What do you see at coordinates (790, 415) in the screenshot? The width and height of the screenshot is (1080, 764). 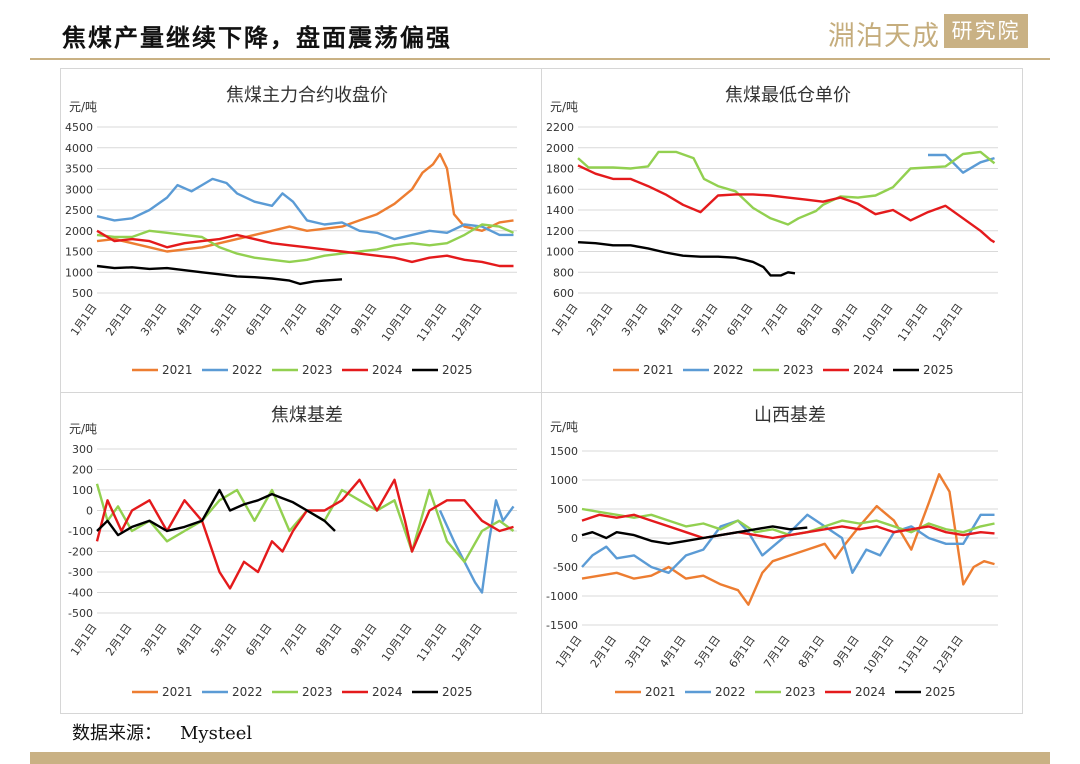 I see `chart-title: 山西基差` at bounding box center [790, 415].